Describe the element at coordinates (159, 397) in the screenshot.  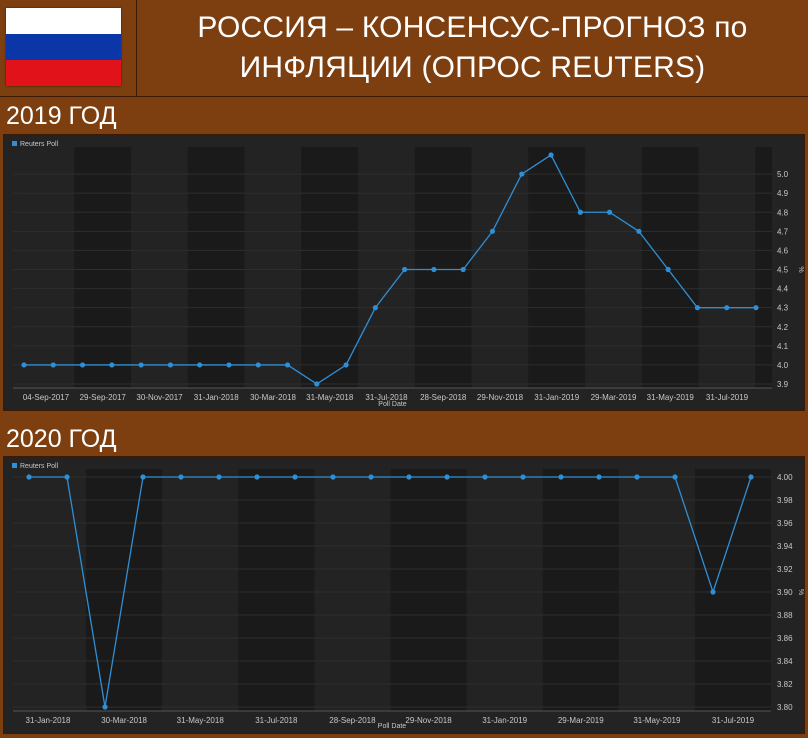
I see `x-tick-label: 30-Nov-2017` at that location.